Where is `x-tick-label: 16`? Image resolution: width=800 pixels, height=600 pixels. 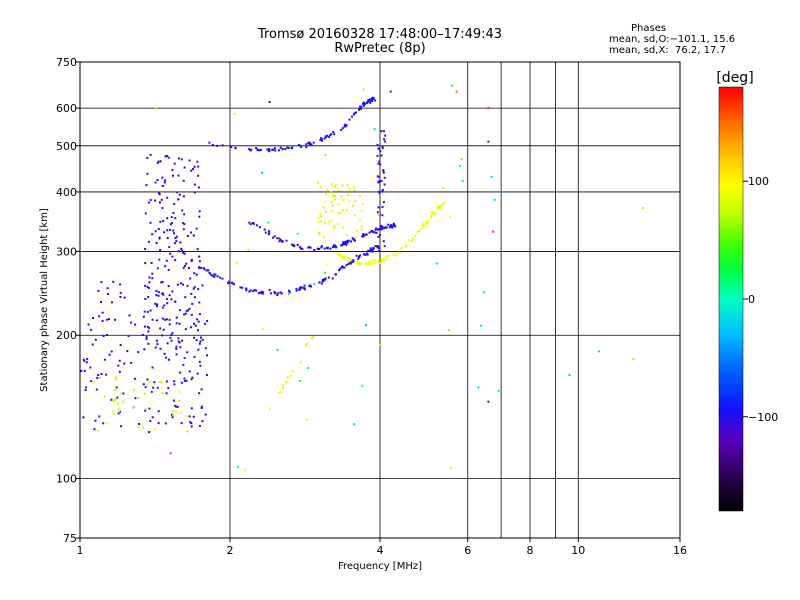 x-tick-label: 16 is located at coordinates (680, 550).